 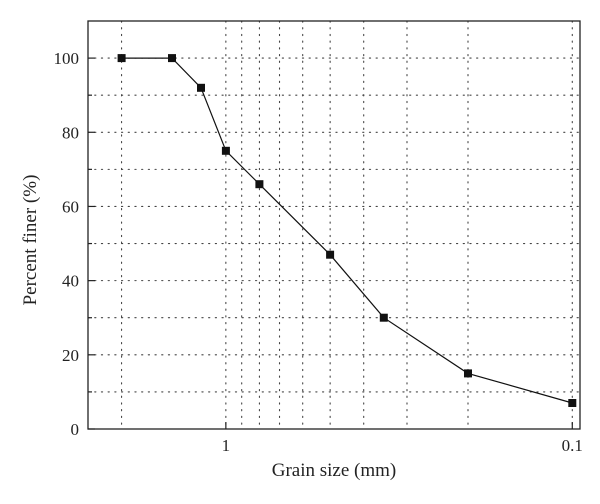 What do you see at coordinates (70, 132) in the screenshot?
I see `y-tick-label-80: 80` at bounding box center [70, 132].